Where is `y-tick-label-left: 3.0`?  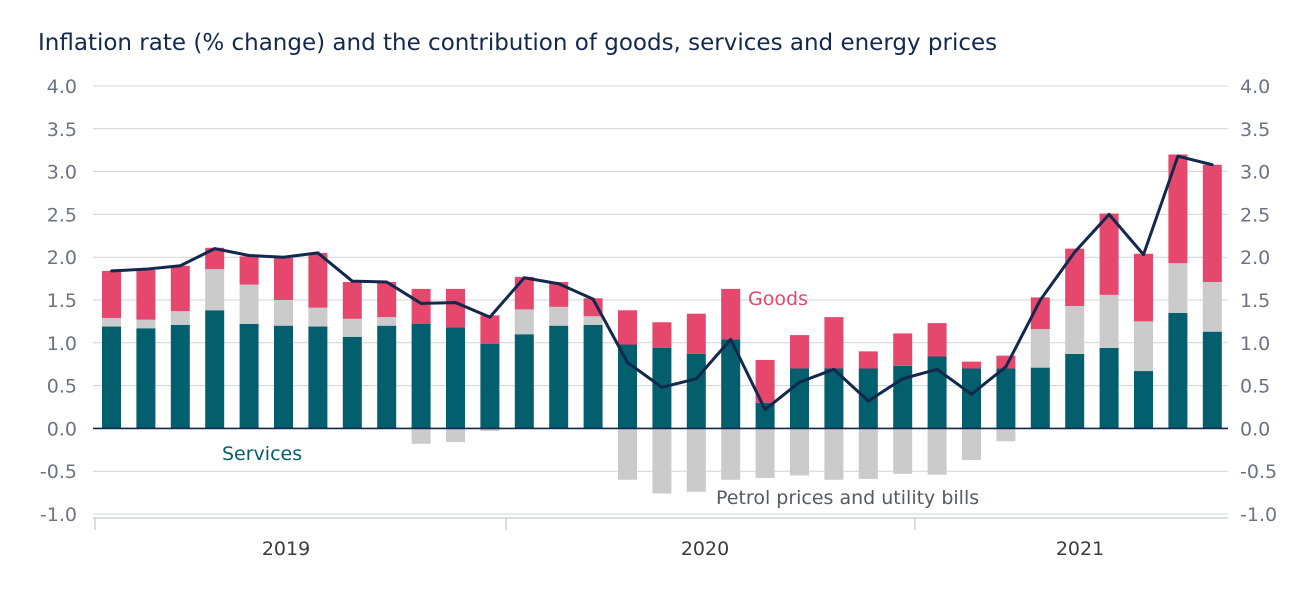 y-tick-label-left: 3.0 is located at coordinates (62, 173).